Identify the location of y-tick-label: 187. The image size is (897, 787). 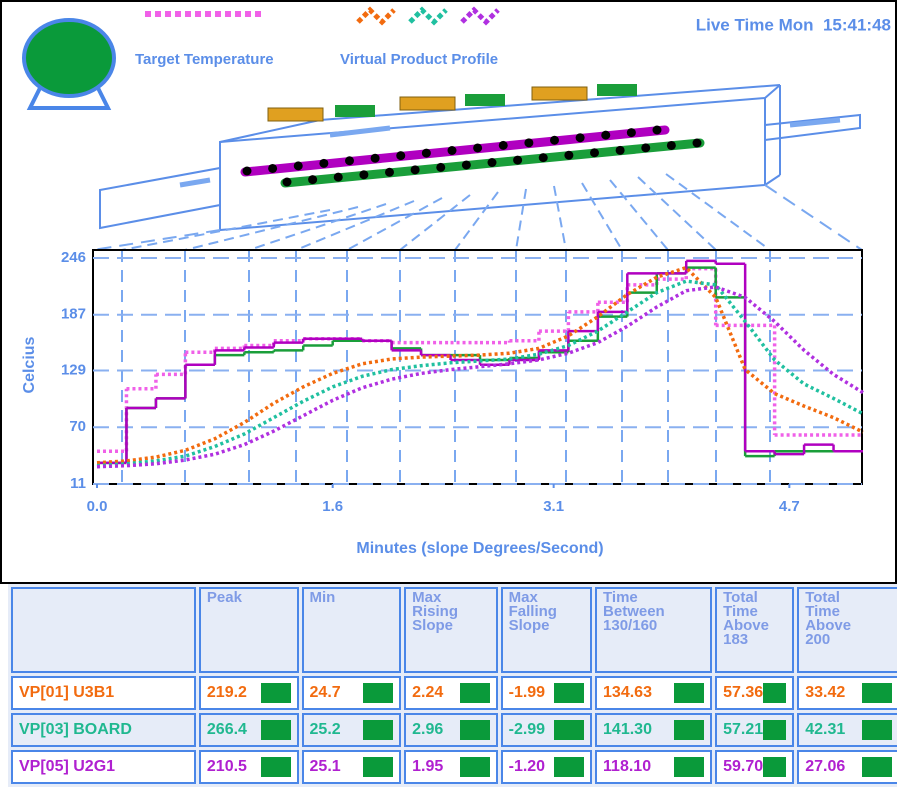
(73, 314).